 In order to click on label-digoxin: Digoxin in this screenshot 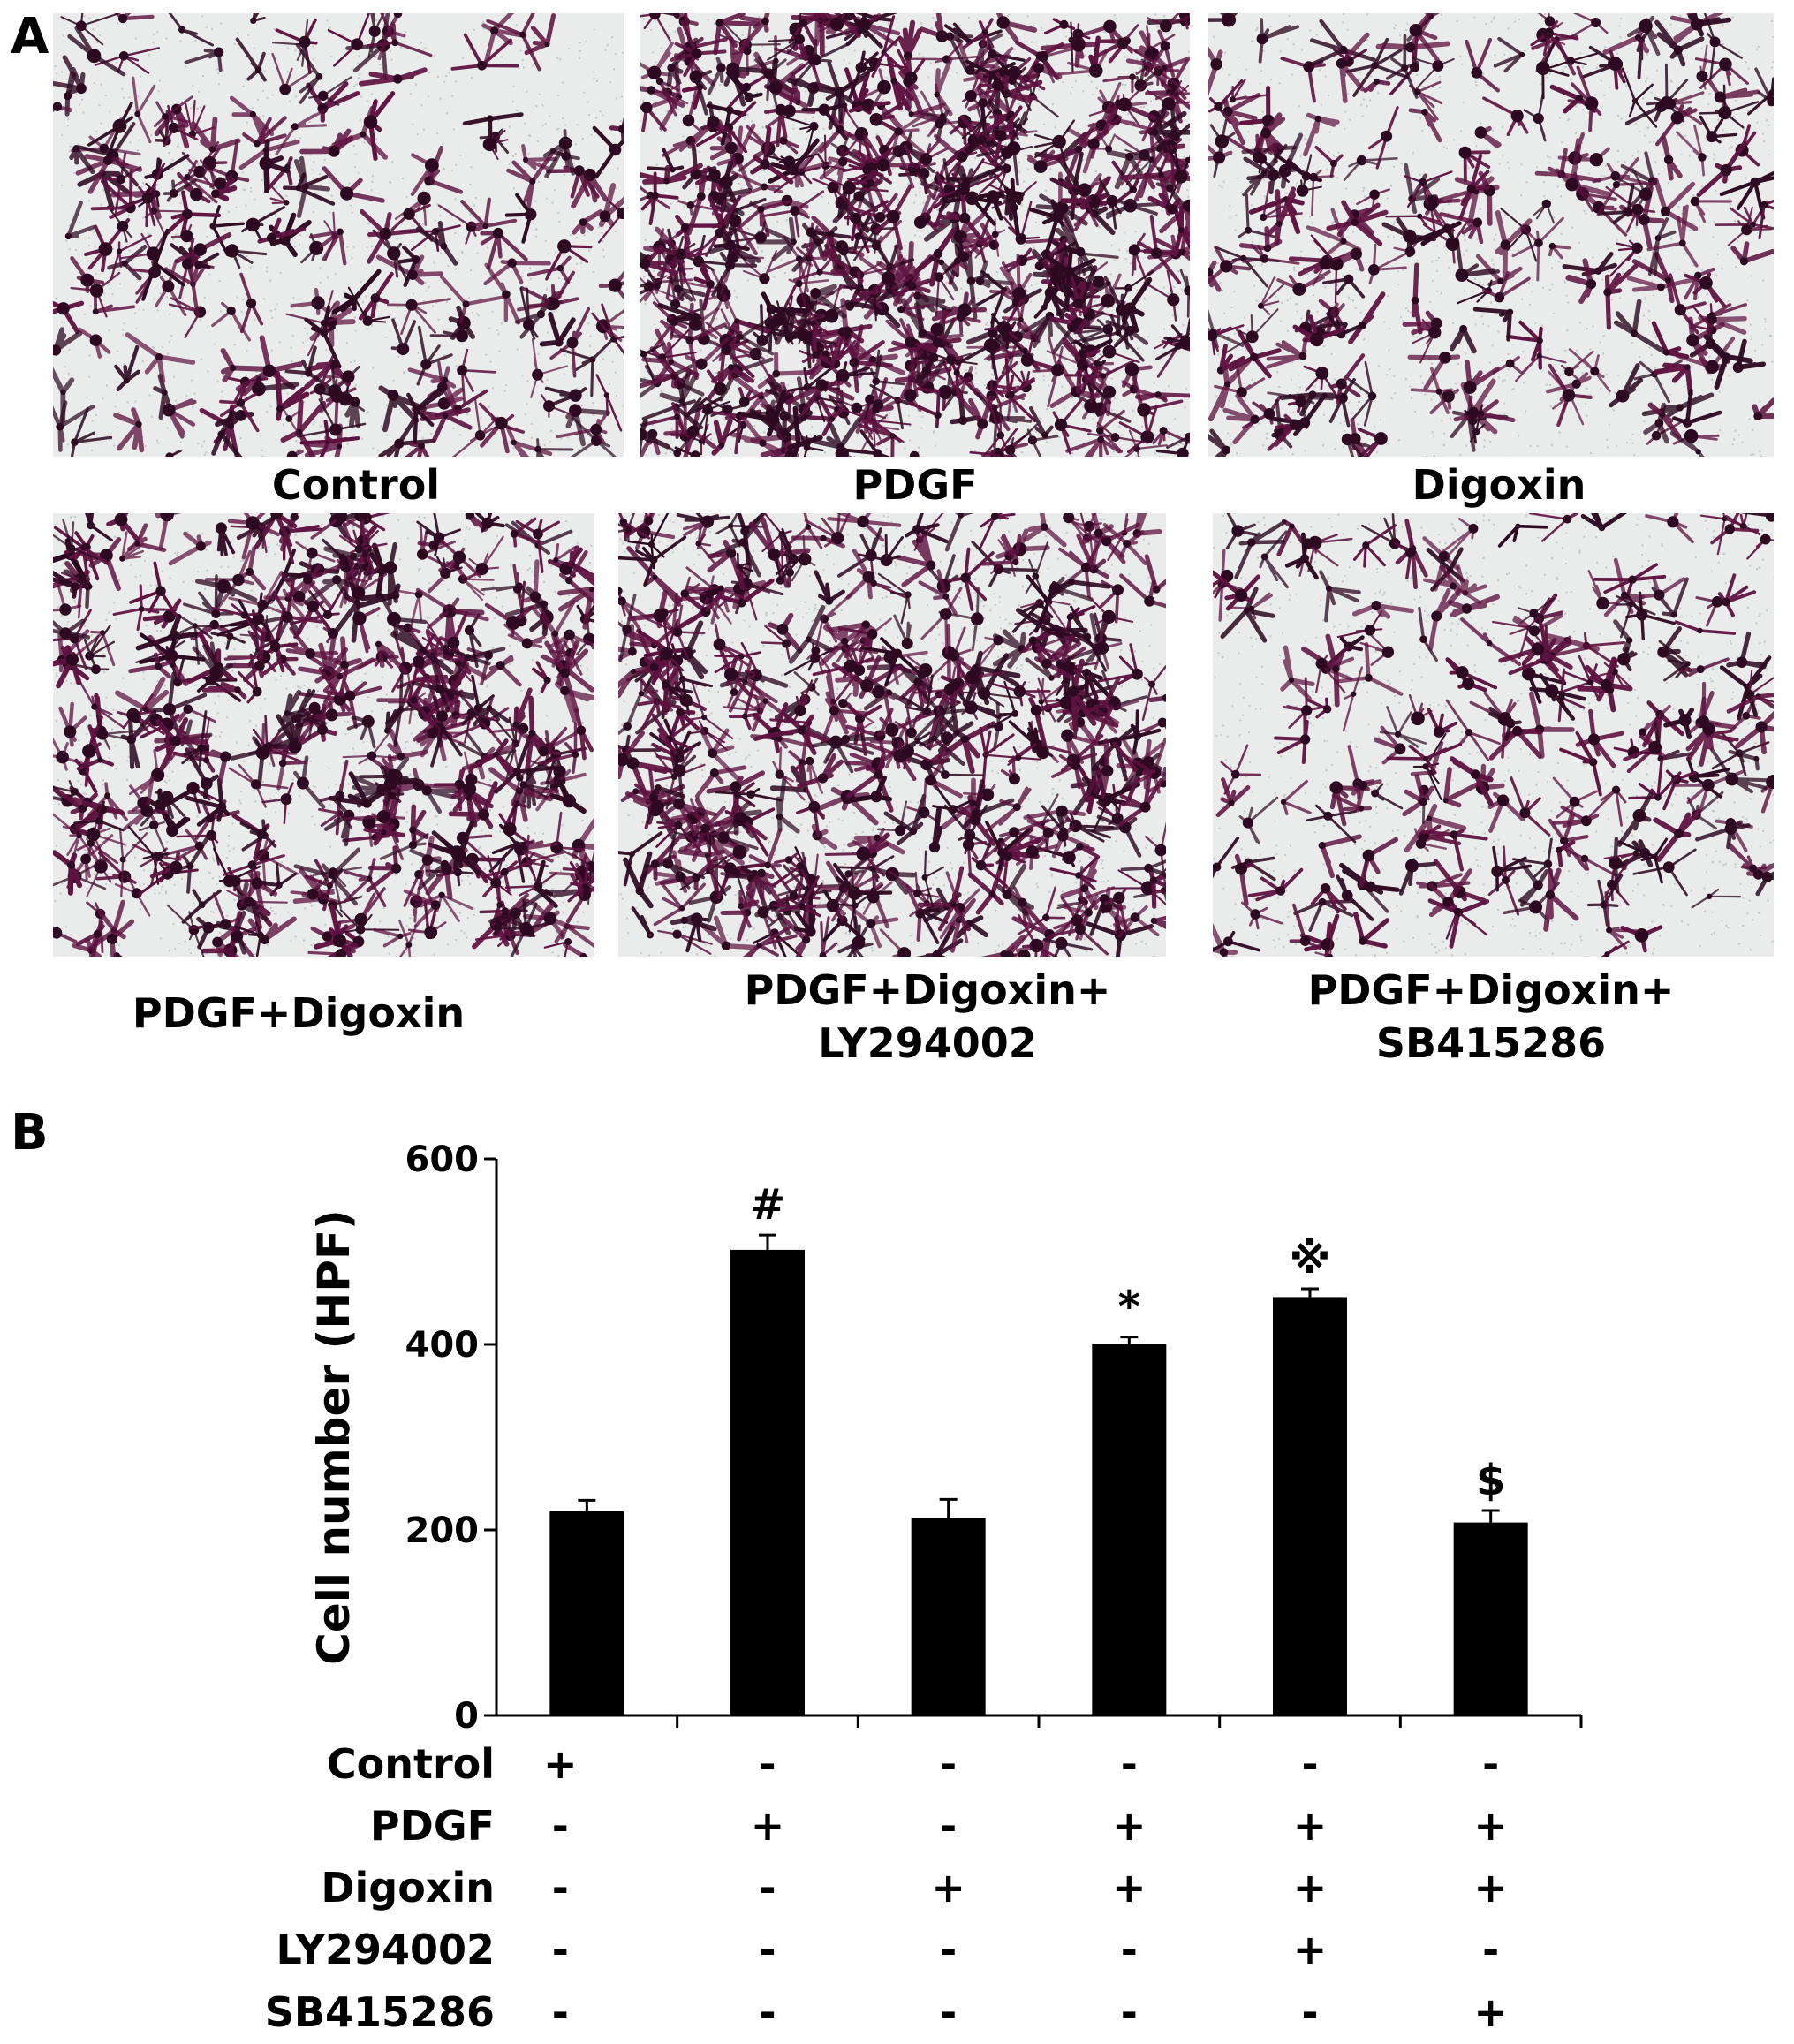, I will do `click(1499, 485)`.